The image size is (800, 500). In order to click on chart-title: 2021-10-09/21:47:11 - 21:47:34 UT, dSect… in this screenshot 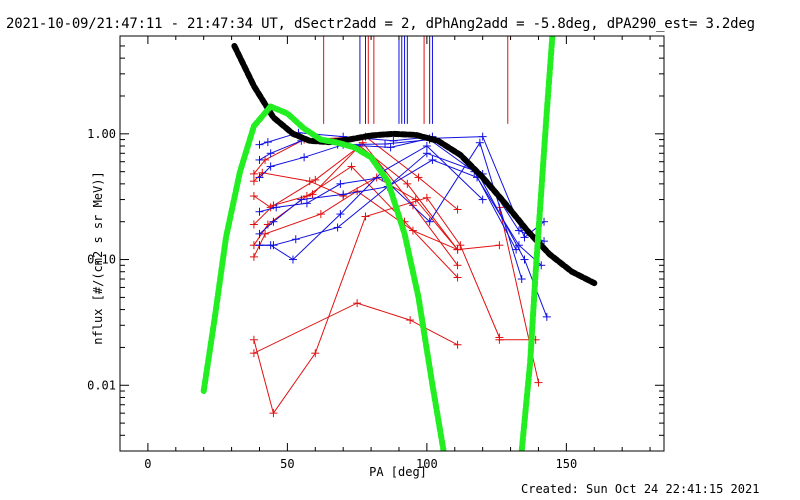, I will do `click(380, 24)`.